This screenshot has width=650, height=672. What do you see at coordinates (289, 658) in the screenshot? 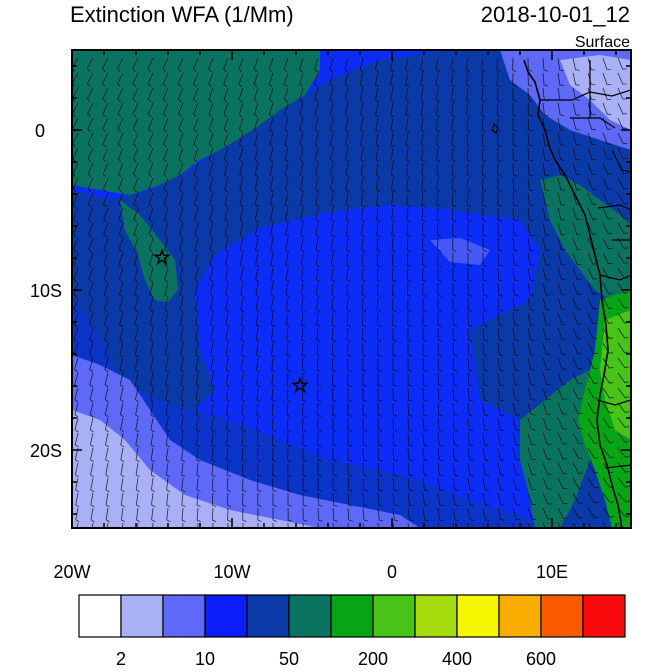
I see `colorbar-label-50: 50` at bounding box center [289, 658].